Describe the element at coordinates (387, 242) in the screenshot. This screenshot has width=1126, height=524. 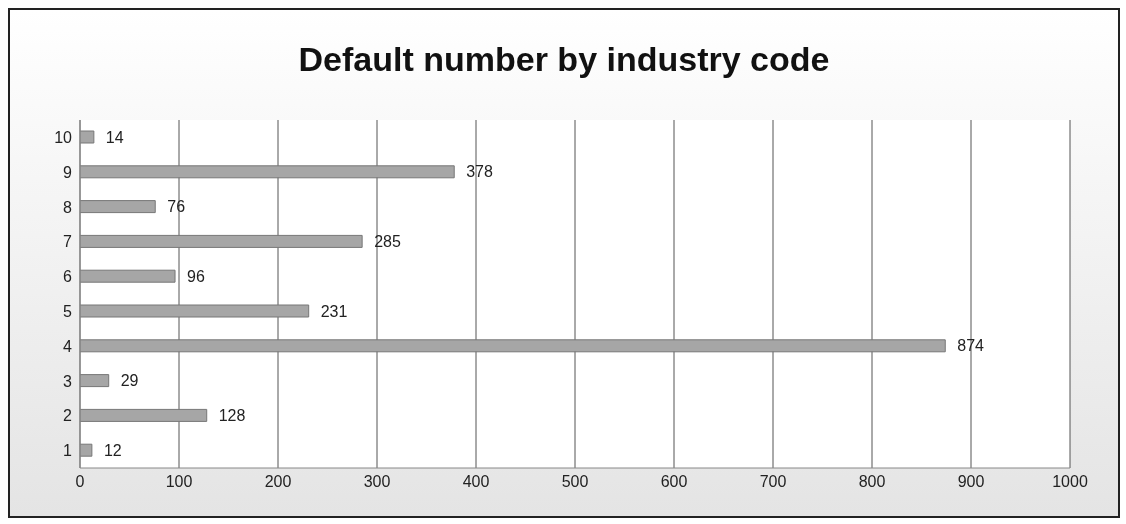
I see `data-label: 285` at that location.